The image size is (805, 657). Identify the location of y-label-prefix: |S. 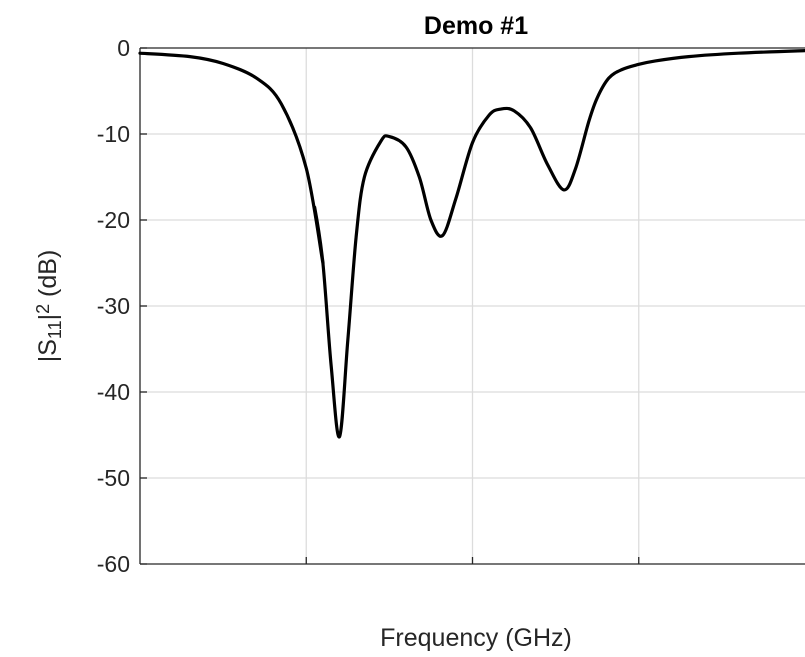
(48, 350).